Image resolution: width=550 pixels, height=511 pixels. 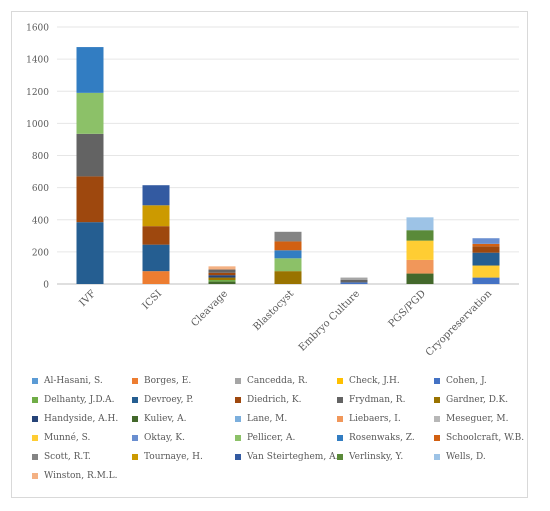 I want to click on x-tick-label: Embryo Culture, so click(x=329, y=320).